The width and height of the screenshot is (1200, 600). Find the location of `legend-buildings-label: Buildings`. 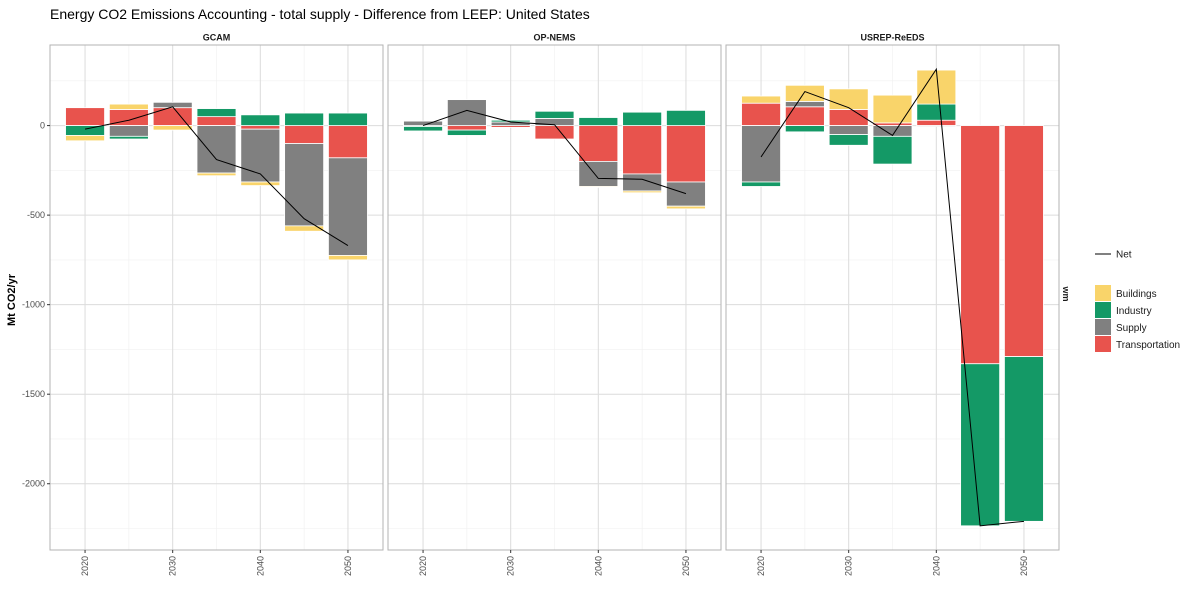

legend-buildings-label: Buildings is located at coordinates (1136, 294).